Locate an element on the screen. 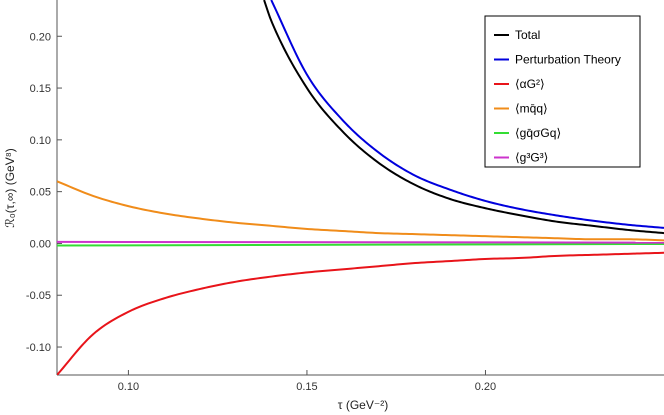 The image size is (664, 415). y-tick-label: -0.10 is located at coordinates (38, 348).